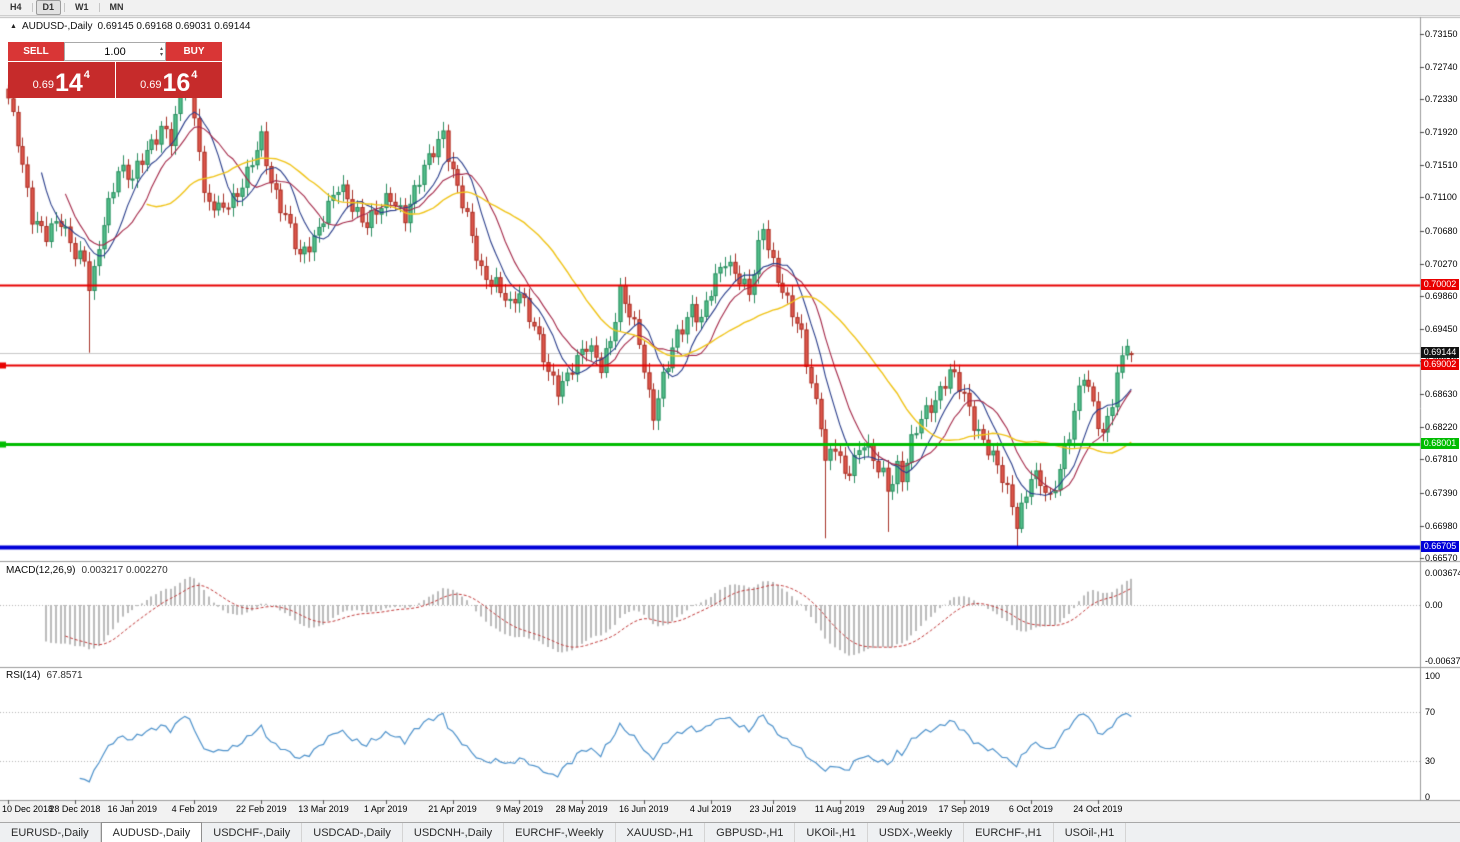 Image resolution: width=1460 pixels, height=842 pixels. Describe the element at coordinates (28, 809) in the screenshot. I see `date-axis-label: 10 Dec 2018` at that location.